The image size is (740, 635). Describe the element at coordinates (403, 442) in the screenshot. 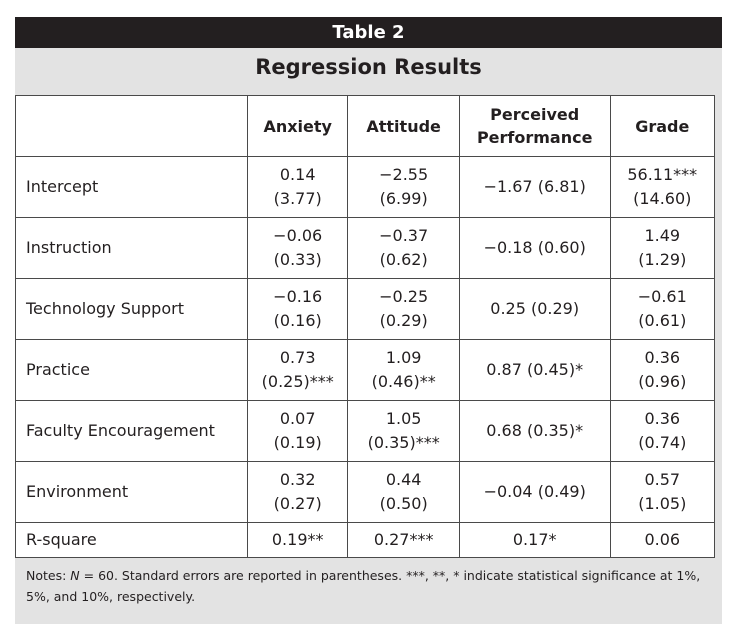

I see `cell-standard-error: (0.35)***` at that location.